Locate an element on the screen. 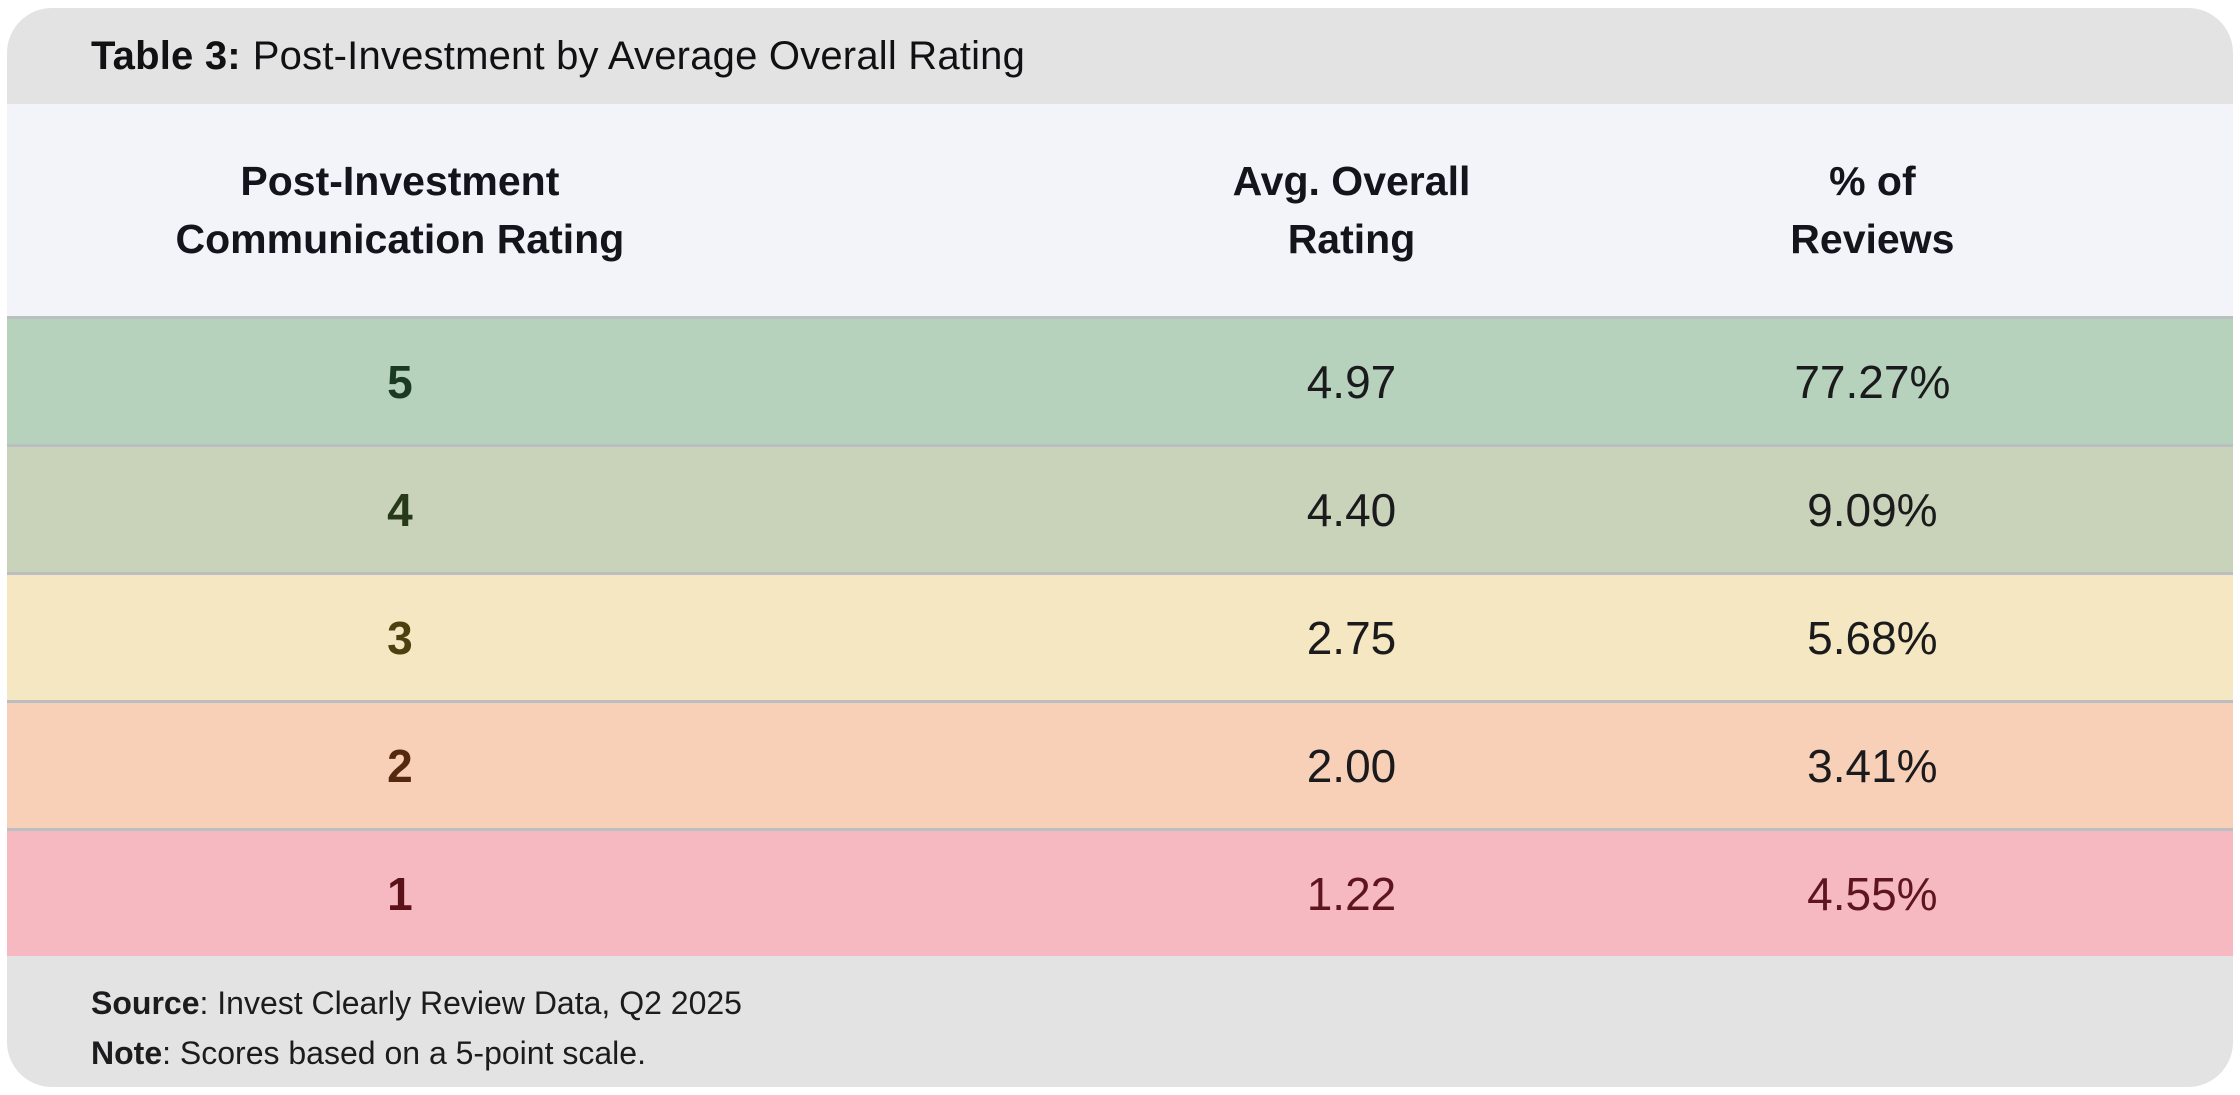 Image resolution: width=2240 pixels, height=1095 pixels. column-header-communication-rating: Post-Investment Communication Rating is located at coordinates (400, 209).